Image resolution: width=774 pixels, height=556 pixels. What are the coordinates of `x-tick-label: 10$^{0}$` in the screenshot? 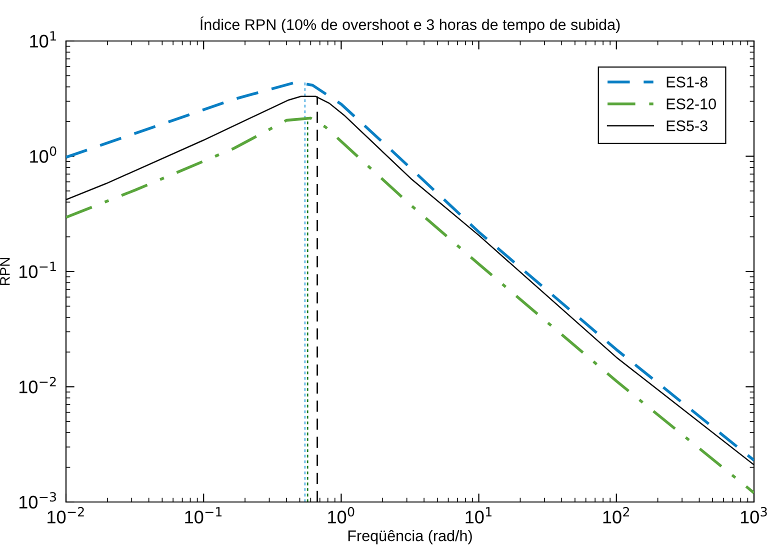 It's located at (341, 515).